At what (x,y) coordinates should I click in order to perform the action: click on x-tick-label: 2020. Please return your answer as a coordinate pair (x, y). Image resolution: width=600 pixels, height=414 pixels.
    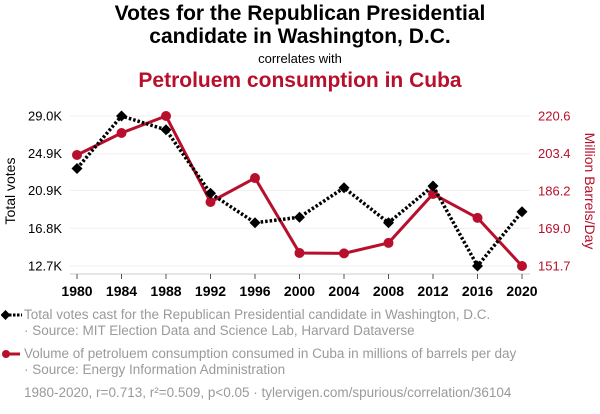
    Looking at the image, I should click on (521, 291).